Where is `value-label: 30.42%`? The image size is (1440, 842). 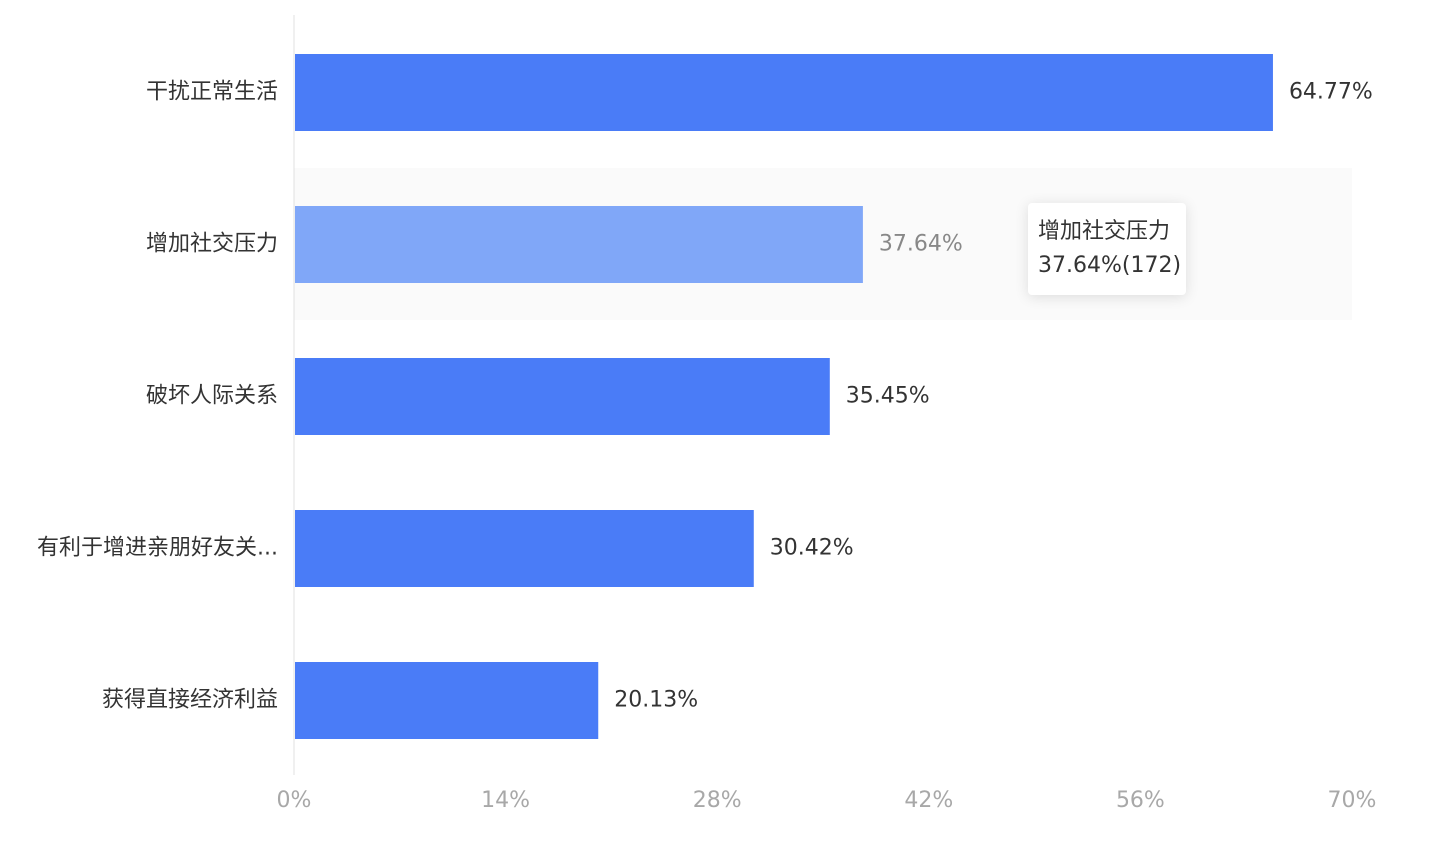 value-label: 30.42% is located at coordinates (812, 548).